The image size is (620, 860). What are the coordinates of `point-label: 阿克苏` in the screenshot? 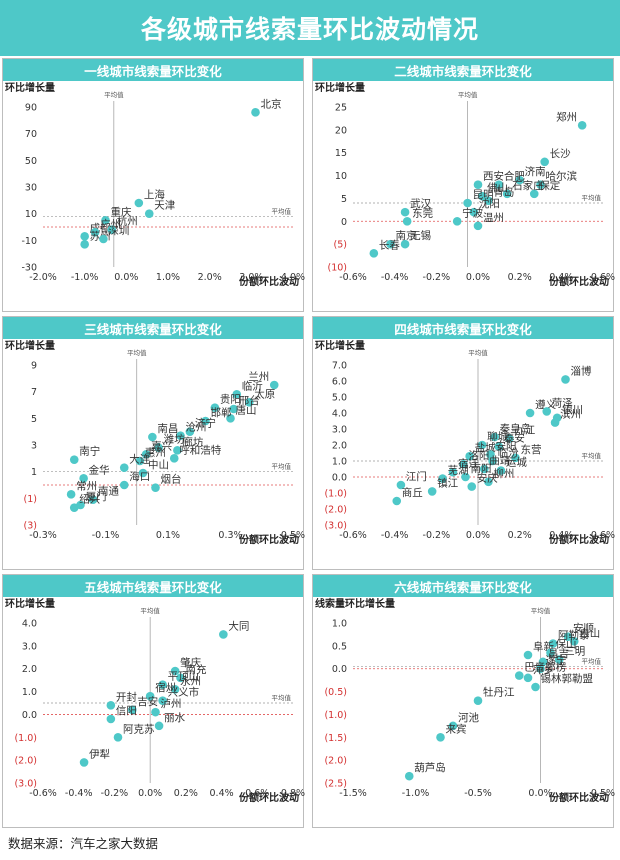 It's located at (139, 728).